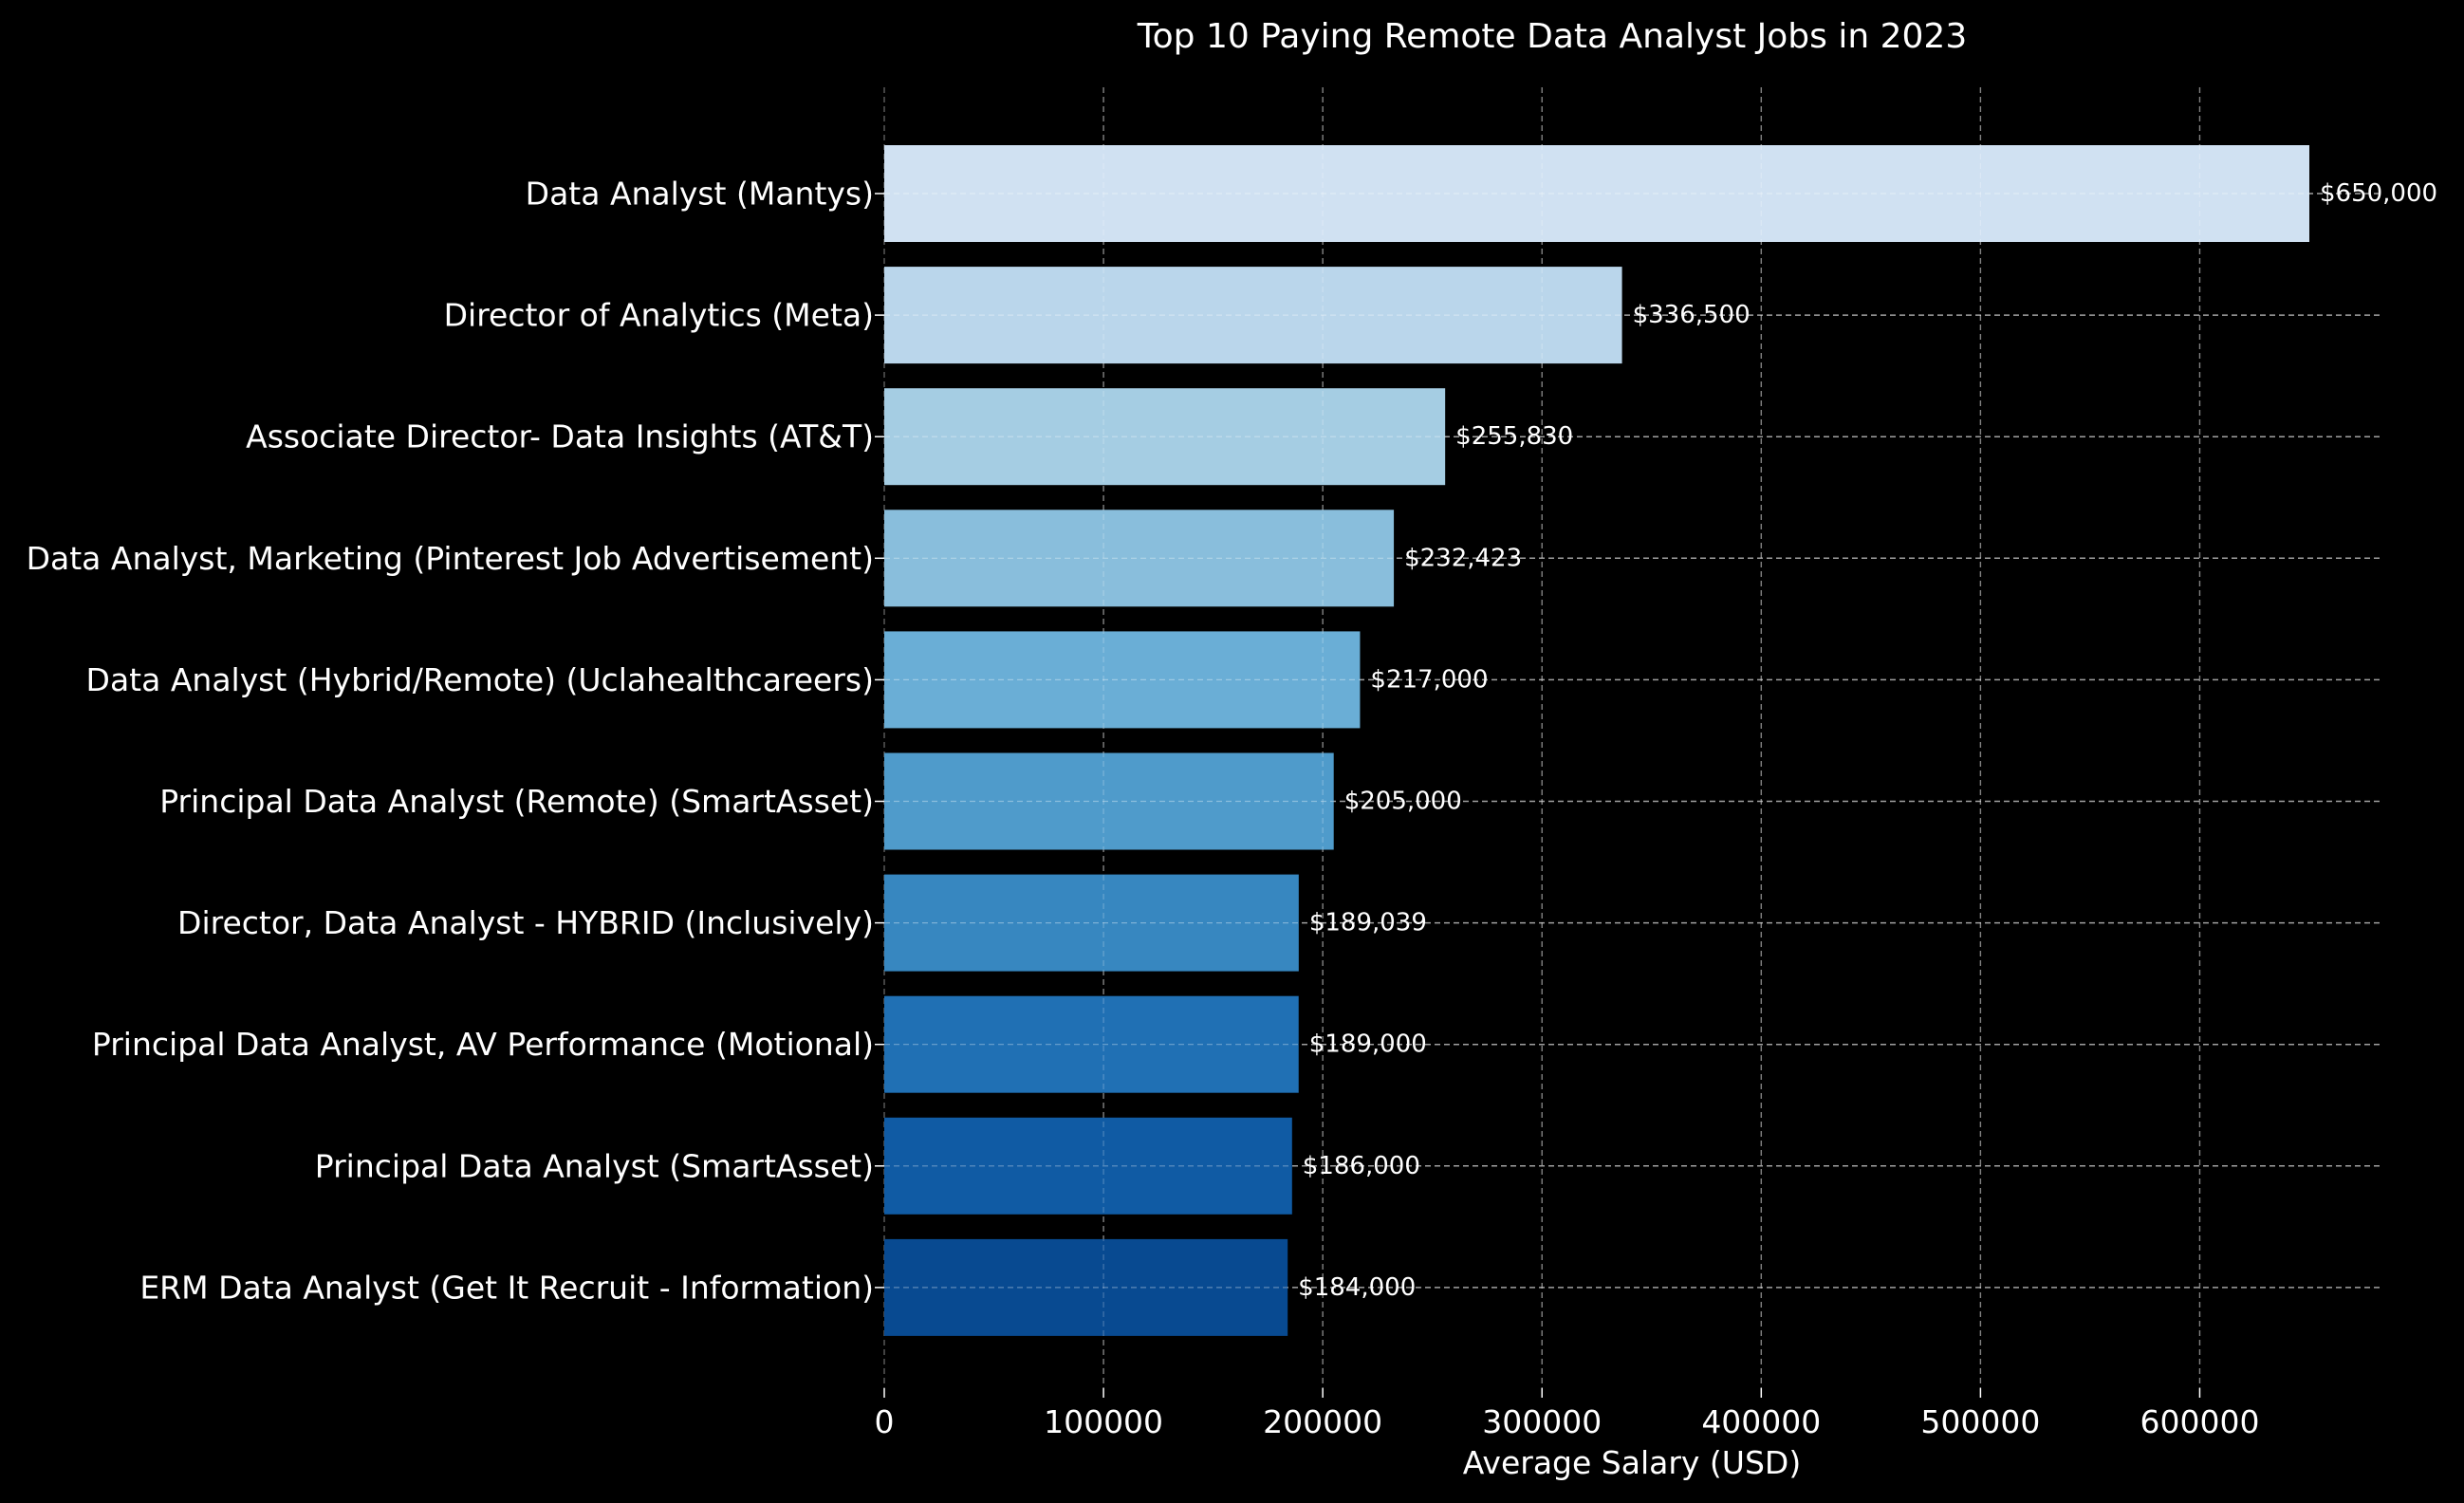 This screenshot has width=2464, height=1503. Describe the element at coordinates (1692, 315) in the screenshot. I see `bar-value-label: $336,500` at that location.